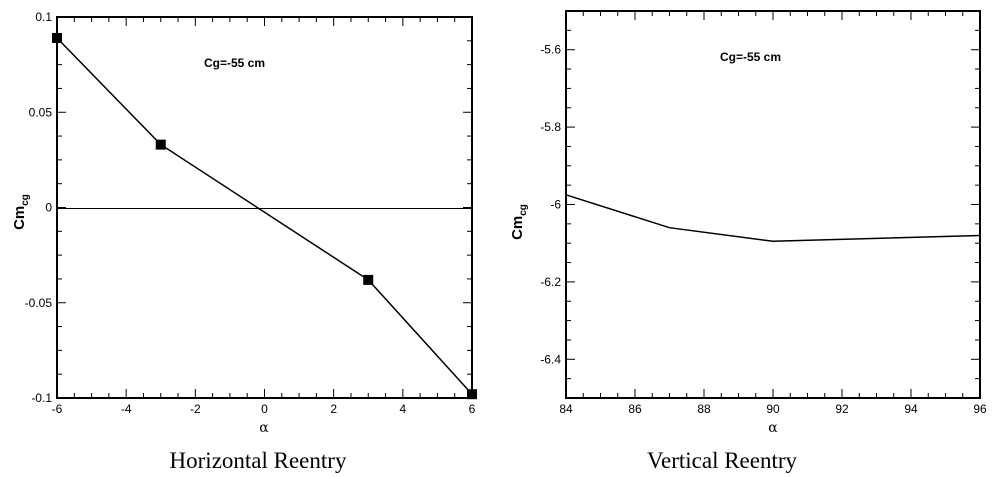  What do you see at coordinates (333, 409) in the screenshot?
I see `x-tick-label: 2` at bounding box center [333, 409].